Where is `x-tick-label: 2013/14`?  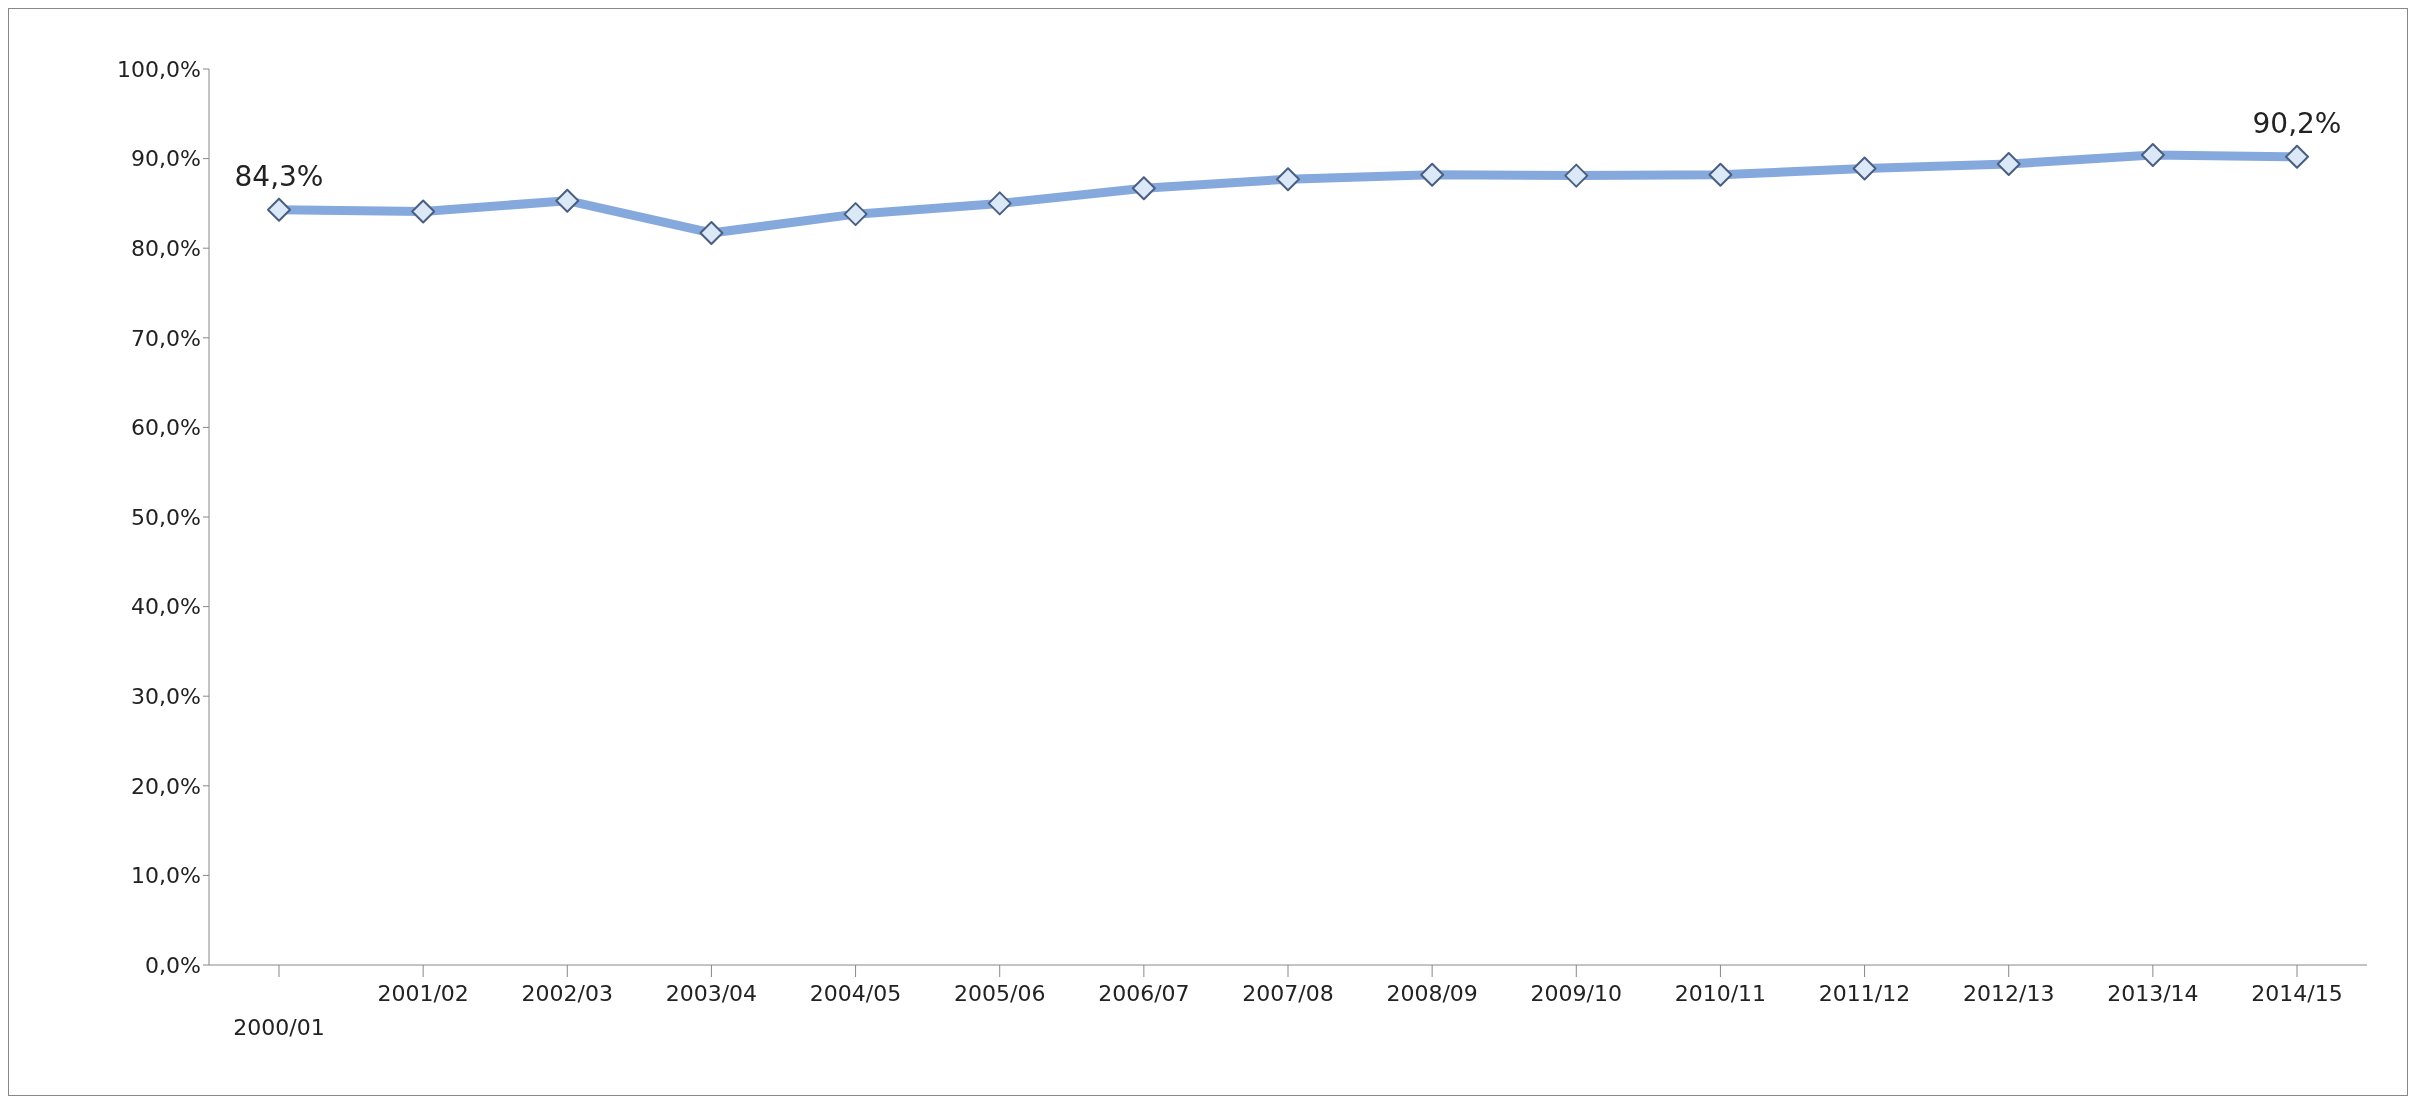
x-tick-label: 2013/14 is located at coordinates (2153, 993).